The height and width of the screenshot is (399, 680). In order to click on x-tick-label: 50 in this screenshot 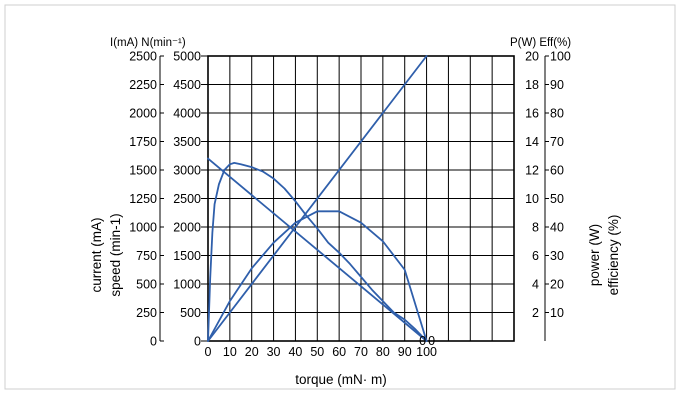, I will do `click(317, 352)`.